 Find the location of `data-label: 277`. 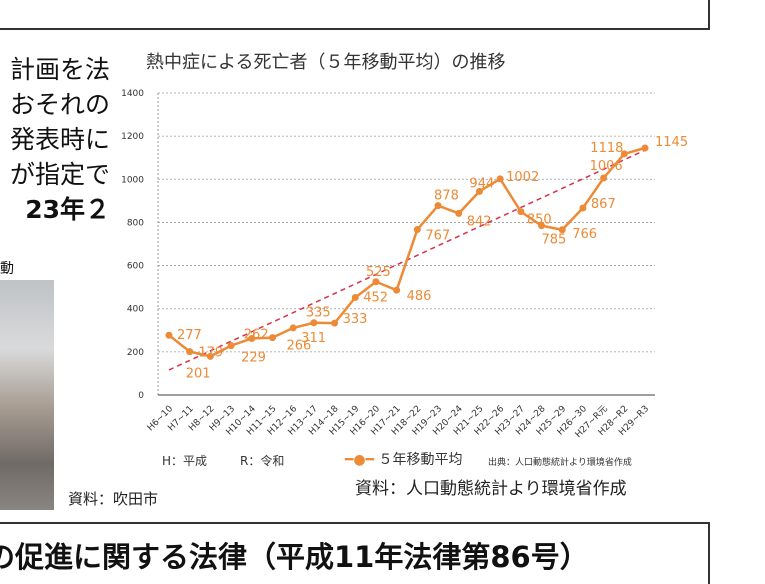

data-label: 277 is located at coordinates (189, 335).